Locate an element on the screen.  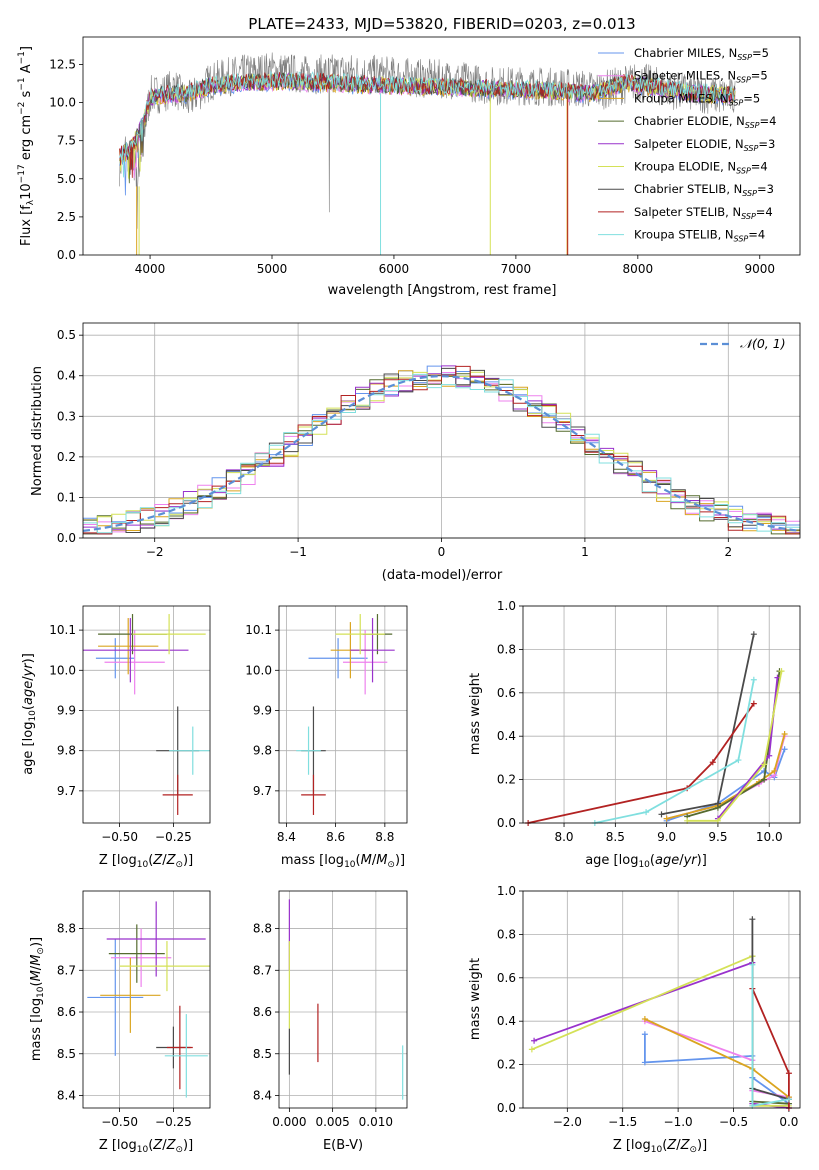
residuals-xlabel: (data-model)/error is located at coordinates (442, 575).